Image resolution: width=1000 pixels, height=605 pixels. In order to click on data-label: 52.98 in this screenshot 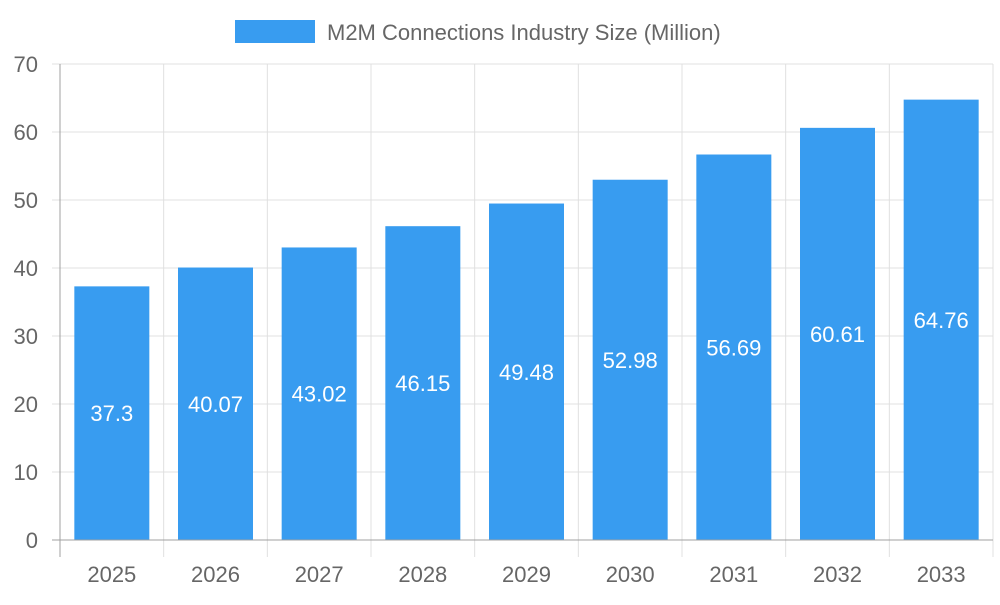, I will do `click(630, 360)`.